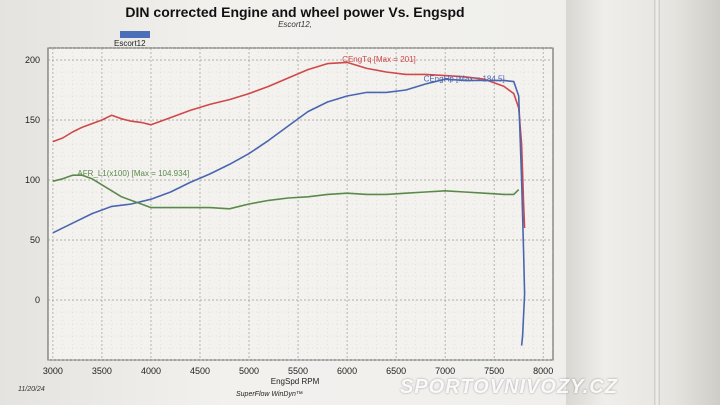  I want to click on watermark-text: SPORTOVNIVOZY.CZ, so click(509, 387).